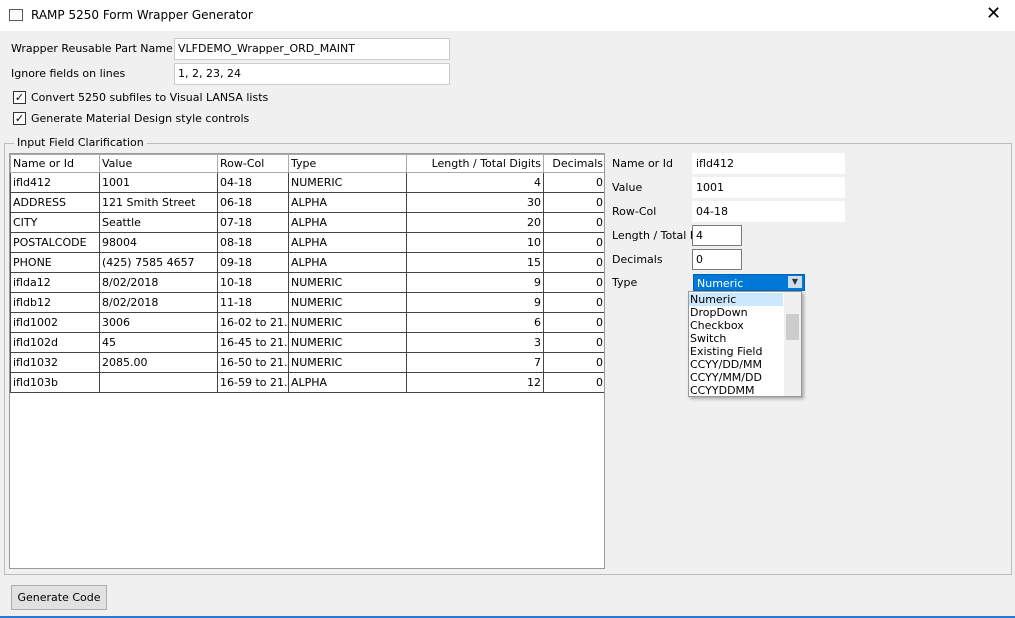  I want to click on table-row: ifld1032 2085.00 16-50 to 21... NUMERIC 7 0, so click(307, 362).